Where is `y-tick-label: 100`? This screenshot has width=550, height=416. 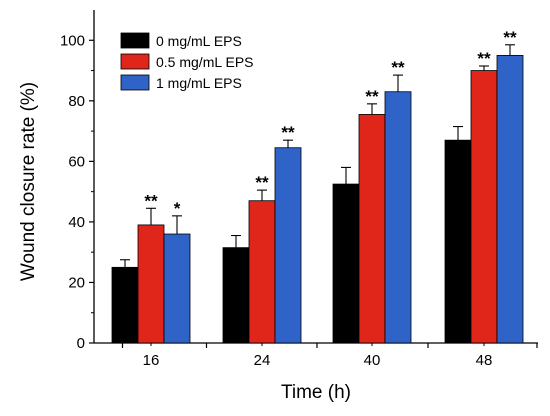 y-tick-label: 100 is located at coordinates (72, 40).